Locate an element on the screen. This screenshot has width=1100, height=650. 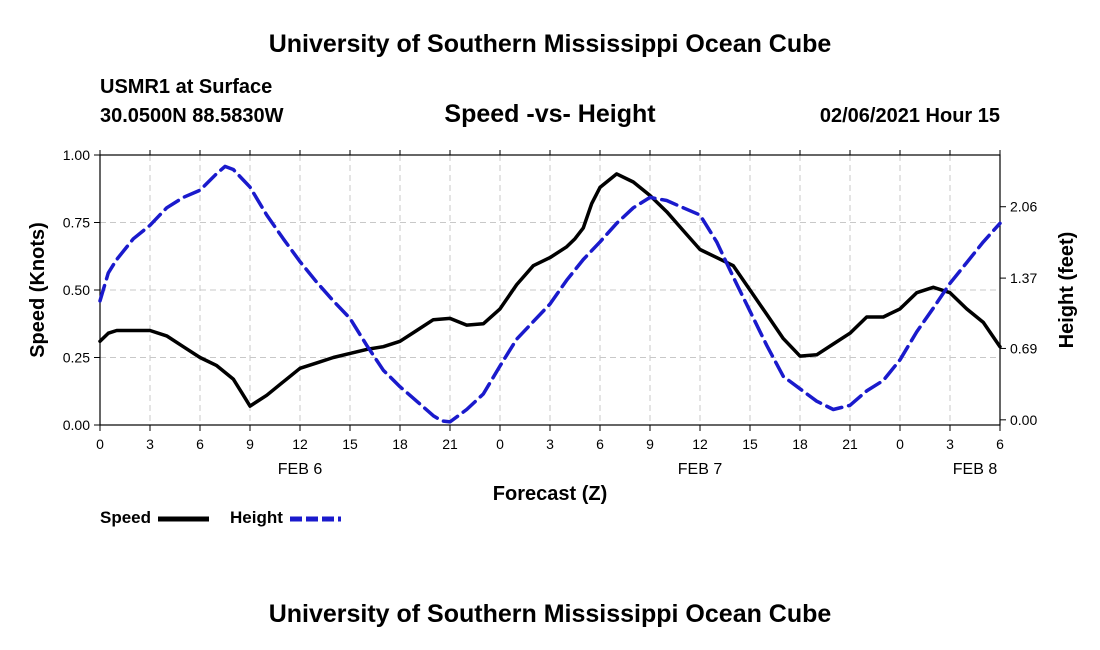
x-axis-title: Forecast (Z) is located at coordinates (550, 494).